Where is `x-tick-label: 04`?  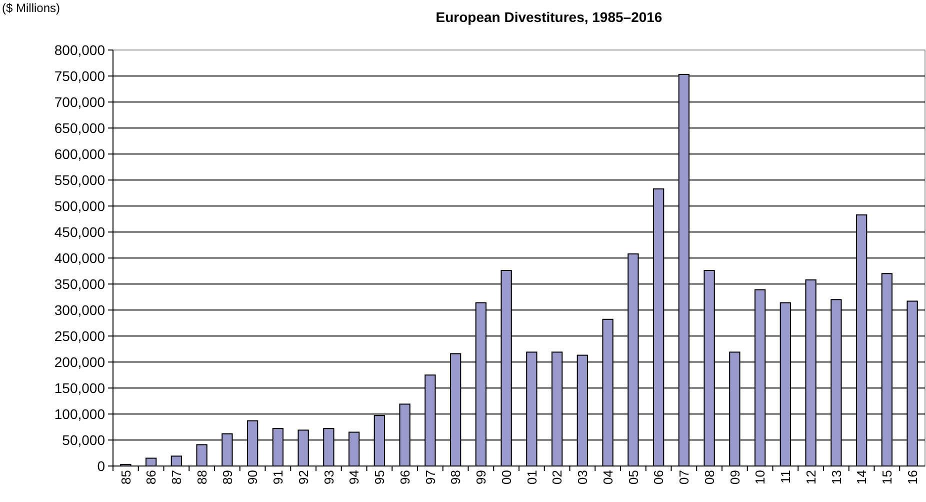 x-tick-label: 04 is located at coordinates (608, 477).